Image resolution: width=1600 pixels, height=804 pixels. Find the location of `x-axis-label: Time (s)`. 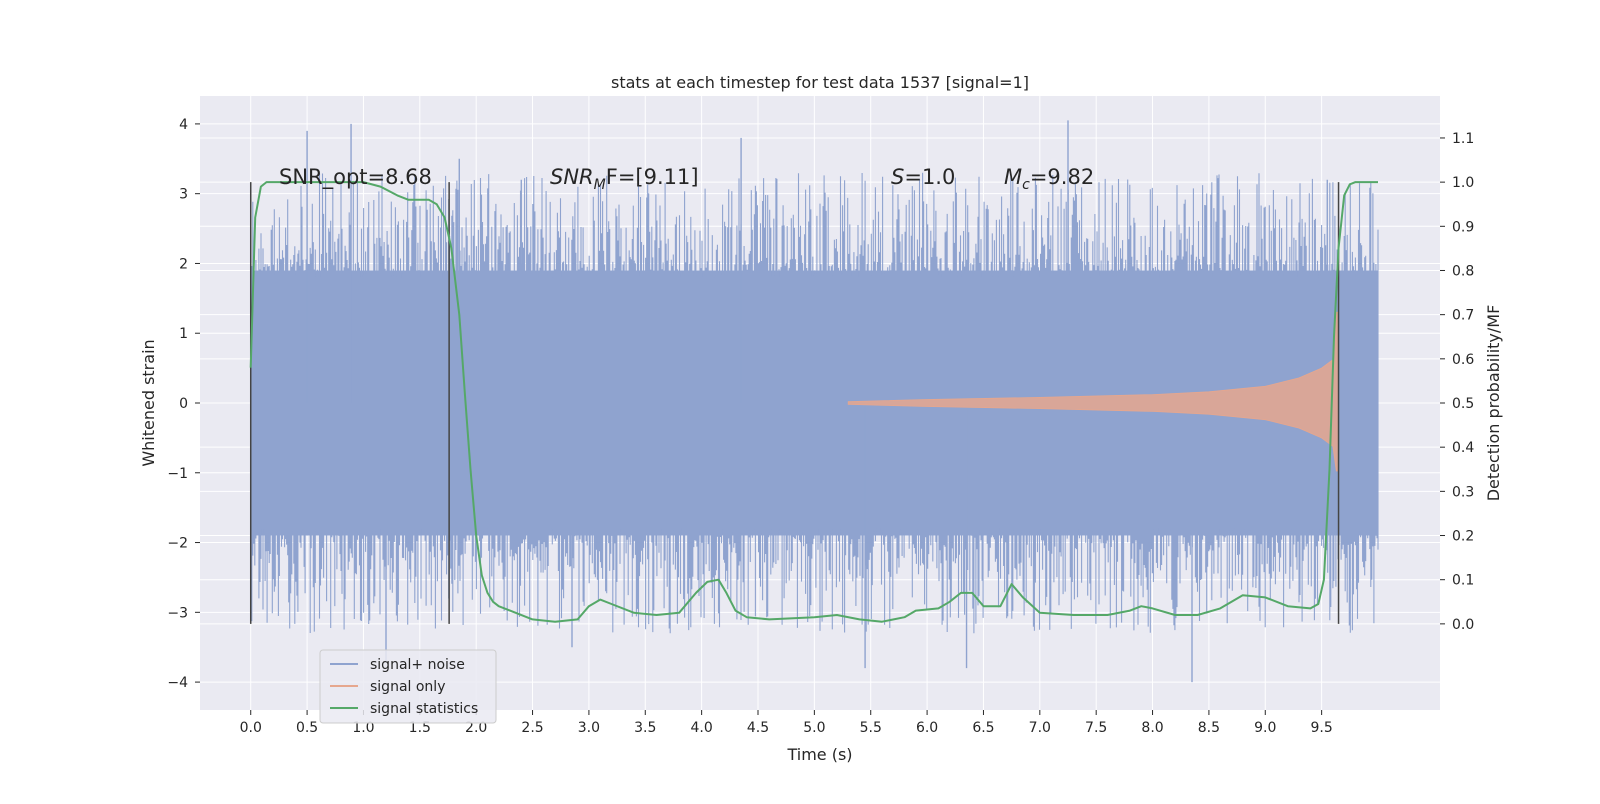

x-axis-label: Time (s) is located at coordinates (819, 754).